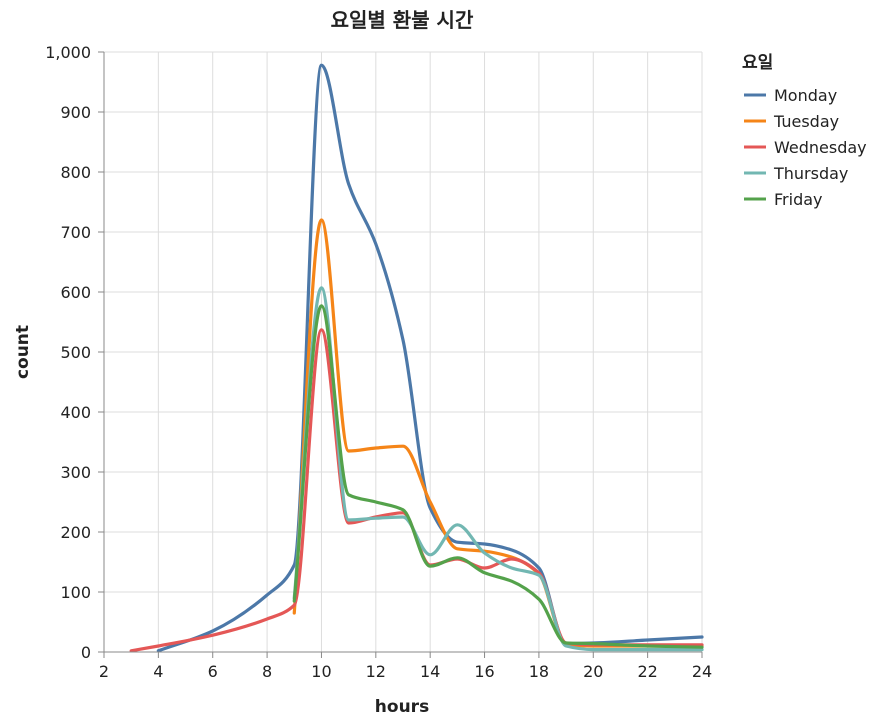 The height and width of the screenshot is (724, 880). What do you see at coordinates (820, 147) in the screenshot?
I see `legend-label-wednesday: Wednesday` at bounding box center [820, 147].